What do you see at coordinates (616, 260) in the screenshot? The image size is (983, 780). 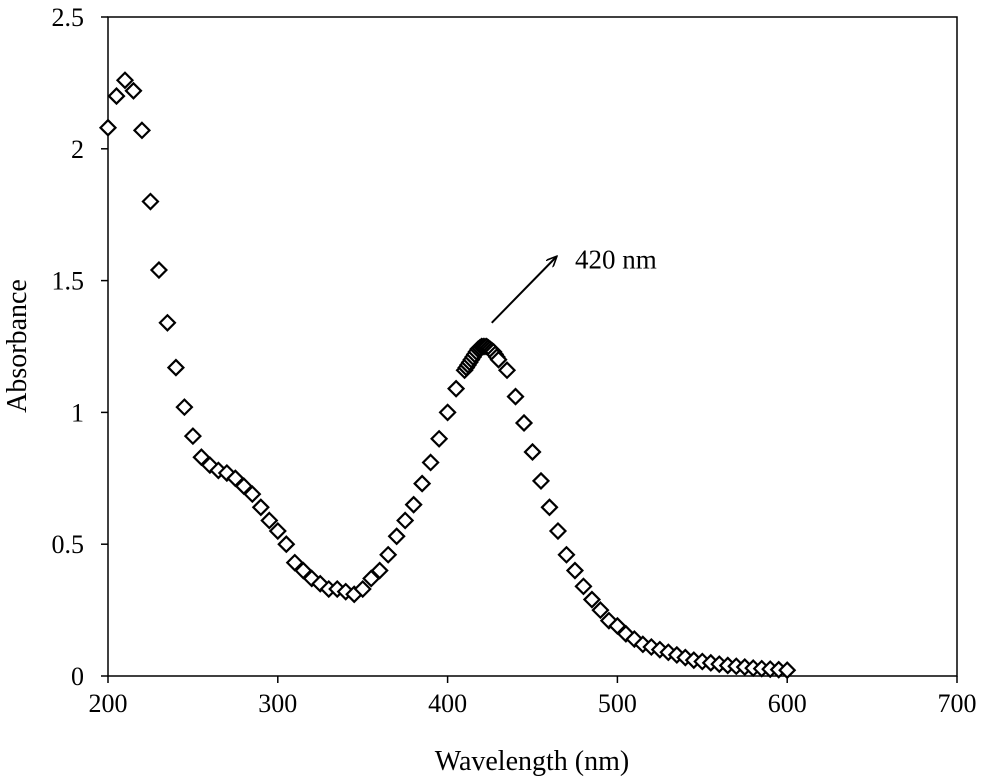 I see `peak-annotation-label: 420 nm` at bounding box center [616, 260].